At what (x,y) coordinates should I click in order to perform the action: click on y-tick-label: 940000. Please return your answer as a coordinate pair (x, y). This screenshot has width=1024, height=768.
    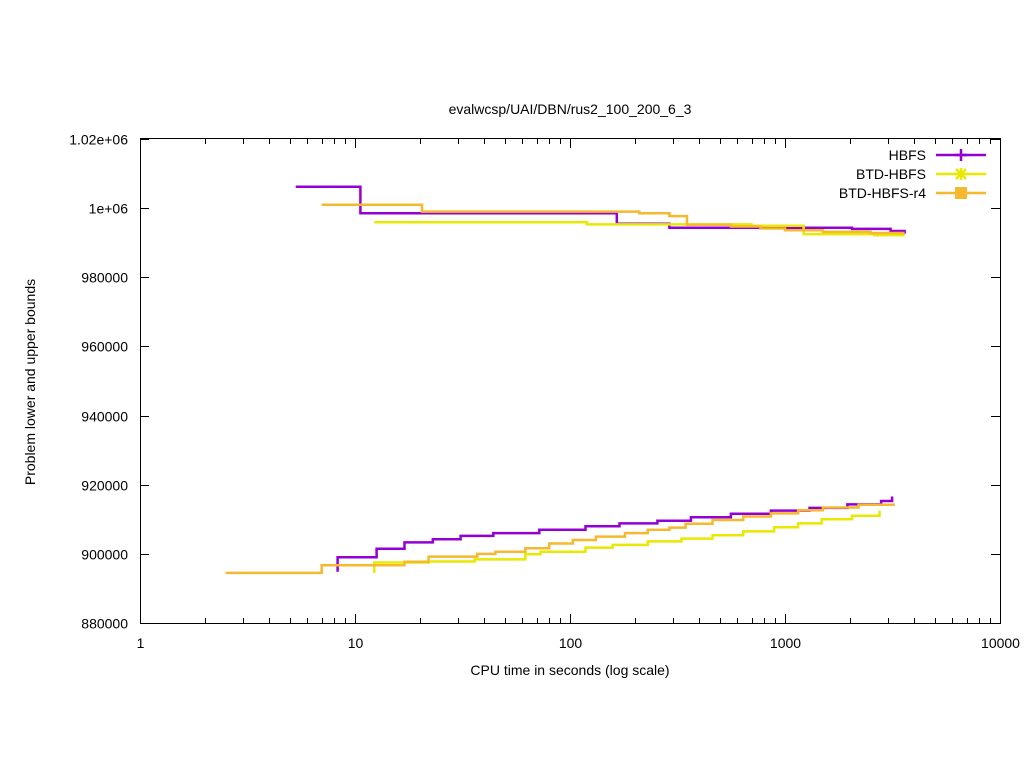
    Looking at the image, I should click on (104, 417).